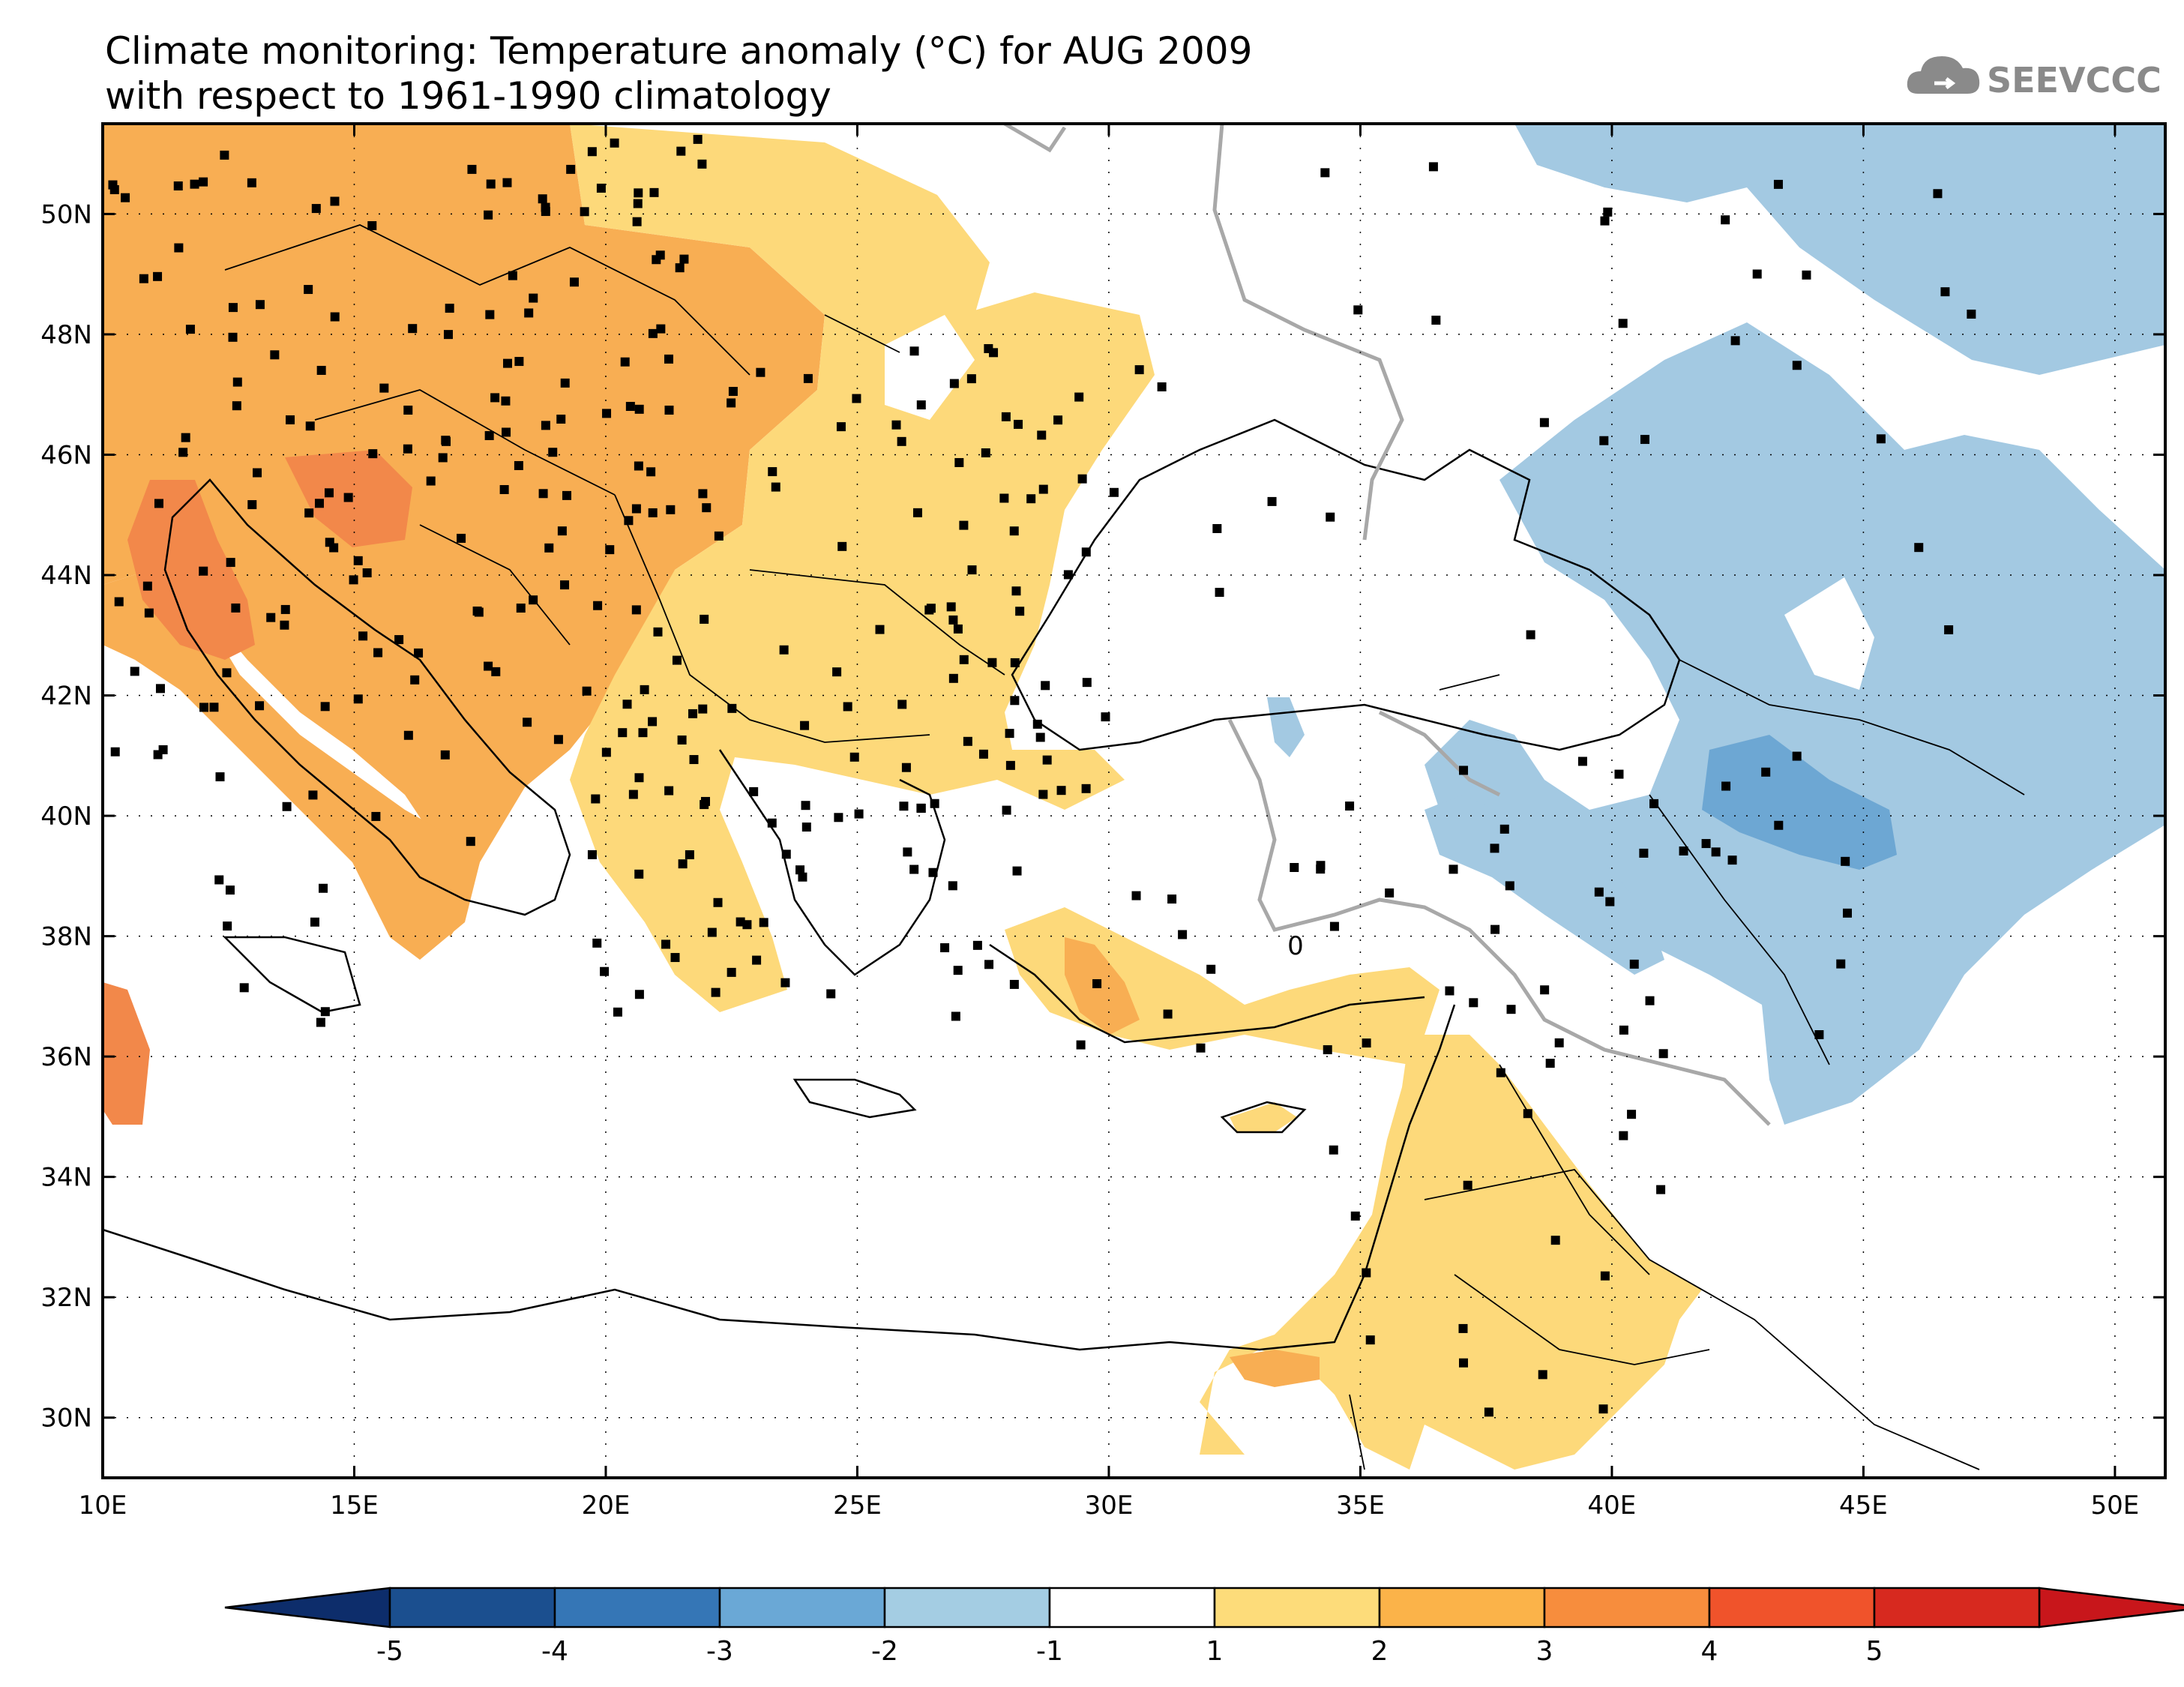  I want to click on zero-contour-east, so click(1439, 753).